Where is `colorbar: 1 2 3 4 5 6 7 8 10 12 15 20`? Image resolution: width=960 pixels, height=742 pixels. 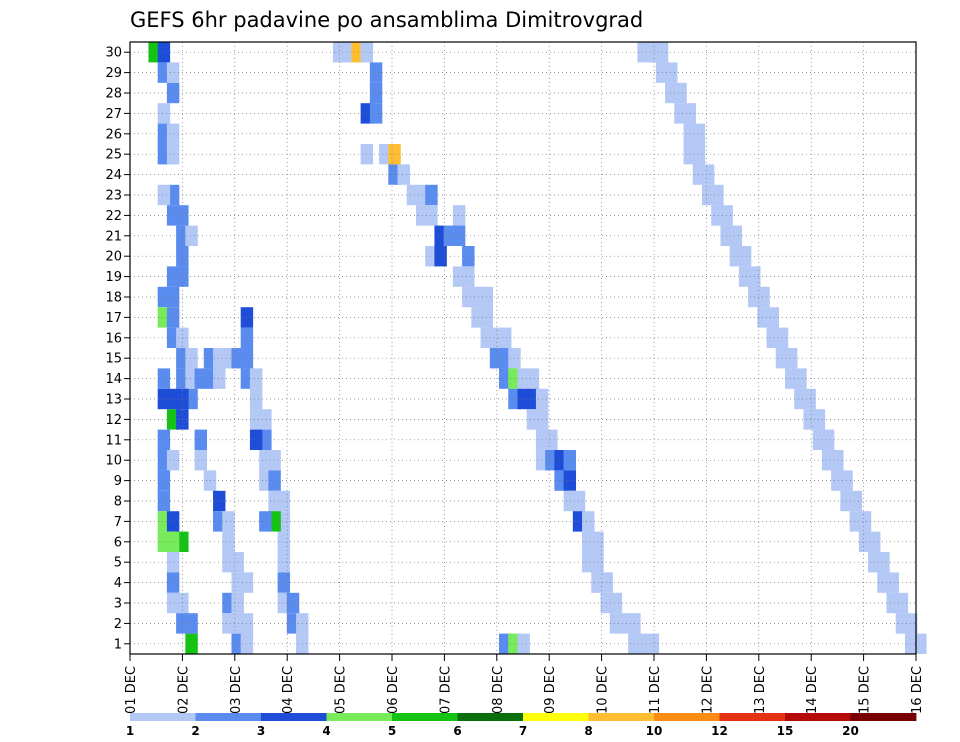
colorbar: 1 2 3 4 5 6 7 8 10 12 15 20 is located at coordinates (521, 725).